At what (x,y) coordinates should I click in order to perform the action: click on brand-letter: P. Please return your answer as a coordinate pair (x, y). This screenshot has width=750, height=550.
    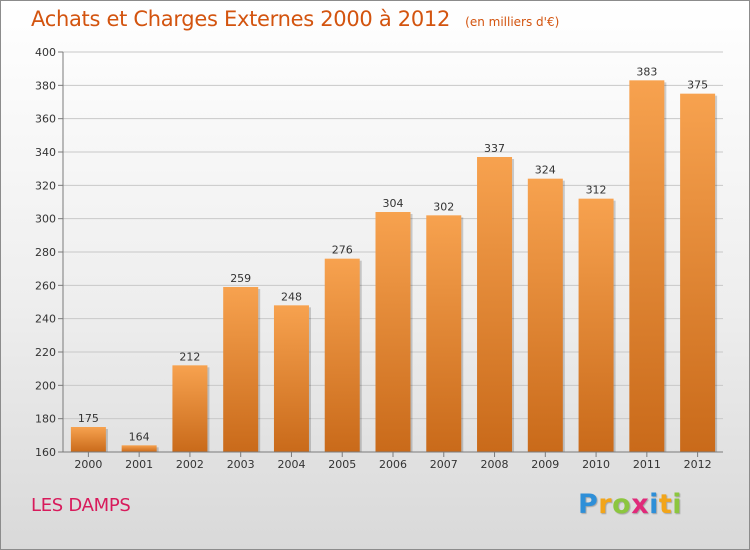
    Looking at the image, I should click on (588, 504).